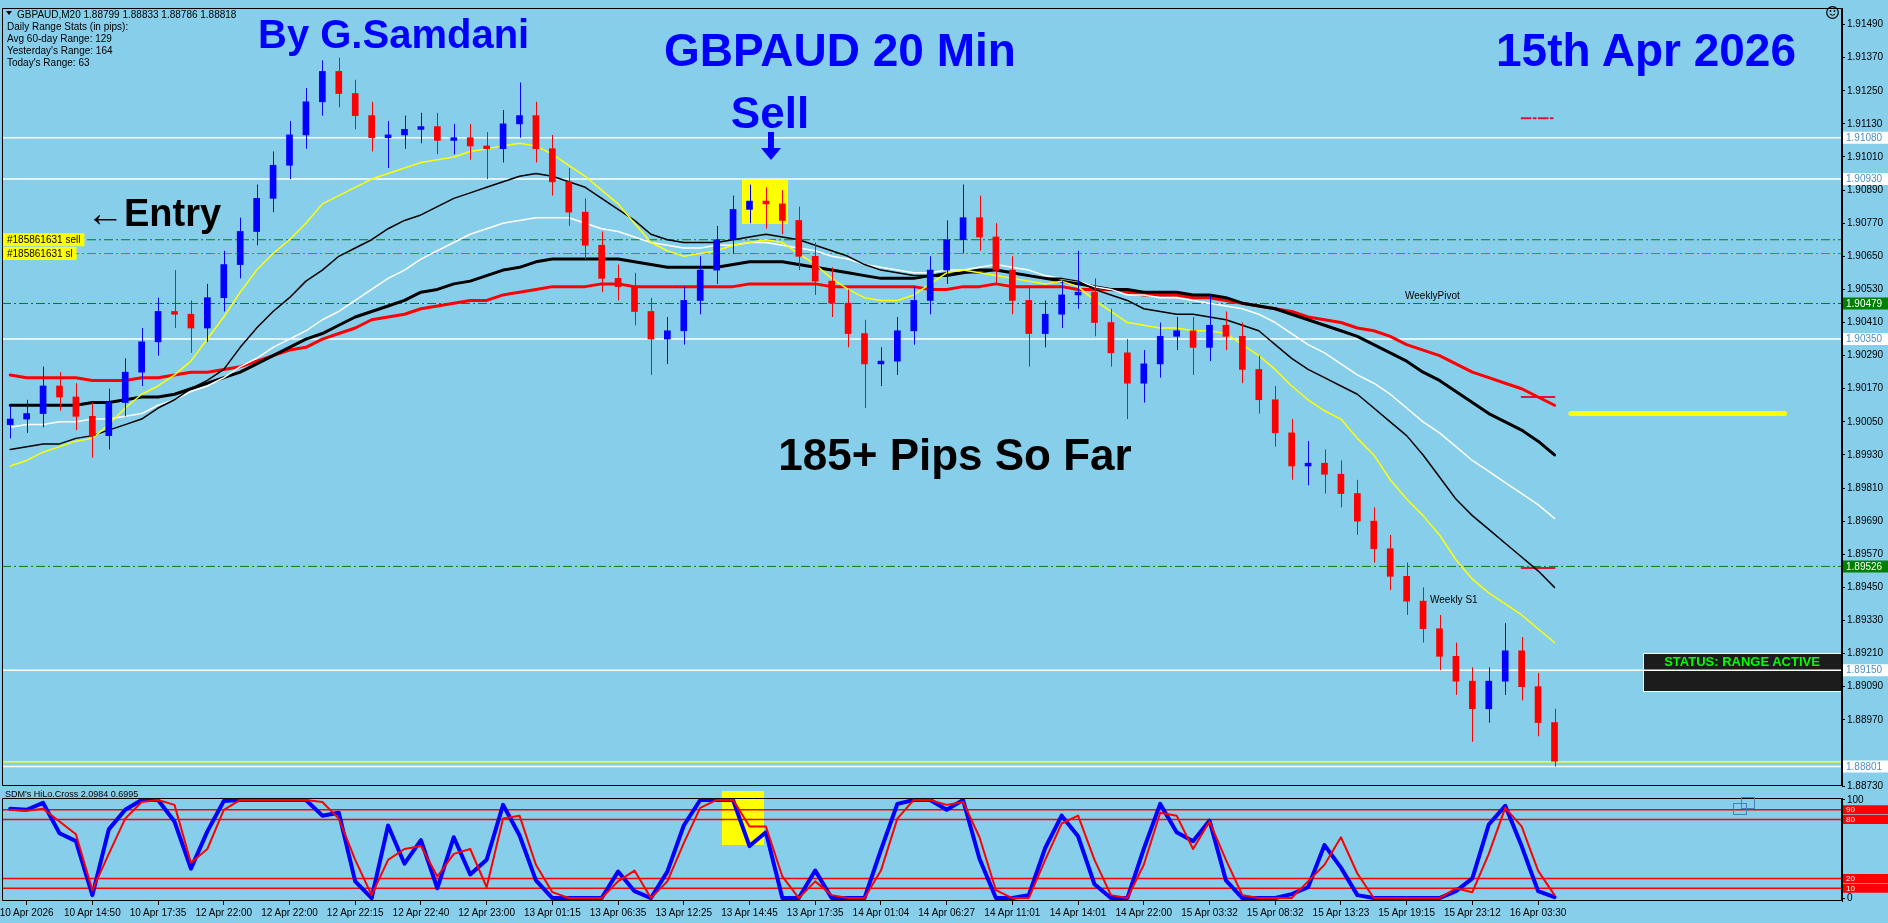 The height and width of the screenshot is (923, 1888). I want to click on ref-line-label: 80, so click(1851, 820).